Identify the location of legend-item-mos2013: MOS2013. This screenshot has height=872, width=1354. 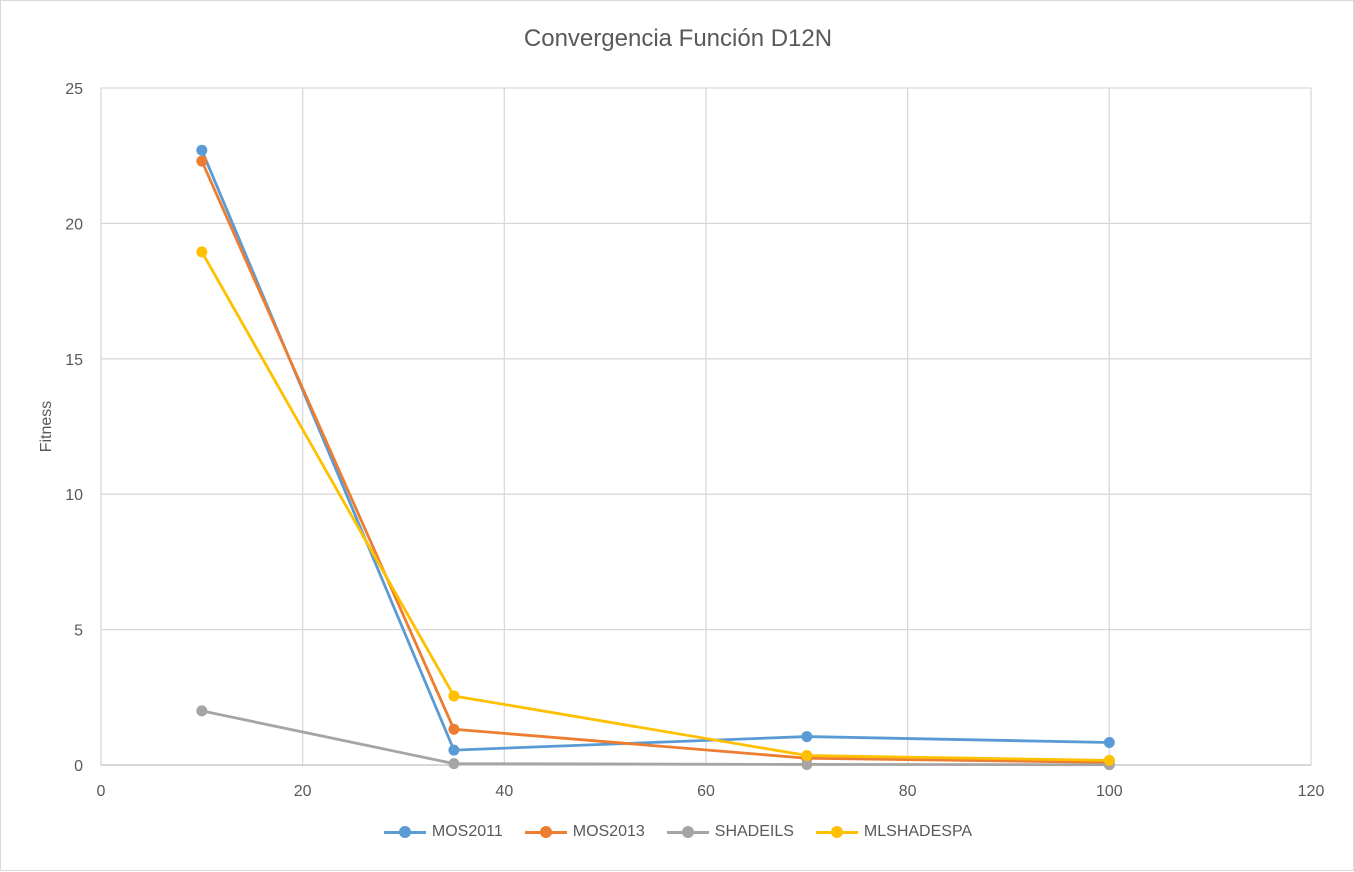
(584, 832).